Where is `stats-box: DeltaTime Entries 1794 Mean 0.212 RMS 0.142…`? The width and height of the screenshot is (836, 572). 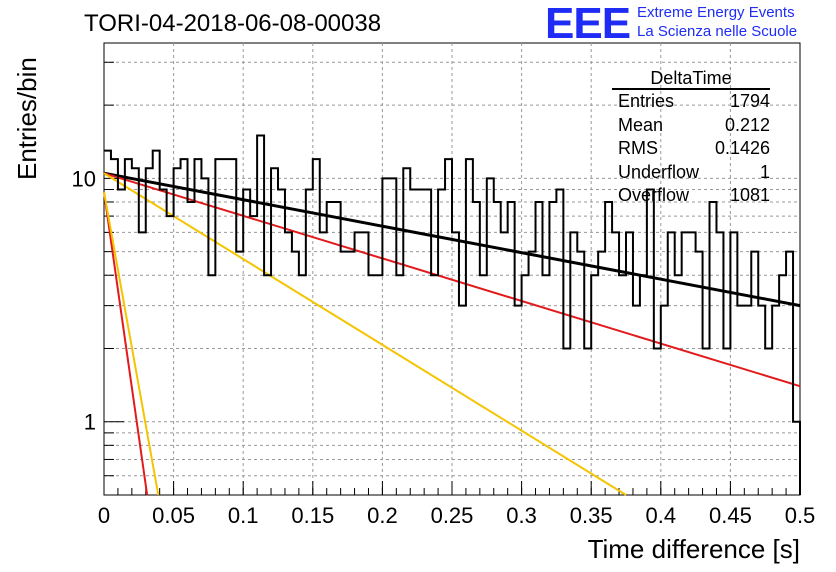 stats-box: DeltaTime Entries 1794 Mean 0.212 RMS 0.142… is located at coordinates (697, 138).